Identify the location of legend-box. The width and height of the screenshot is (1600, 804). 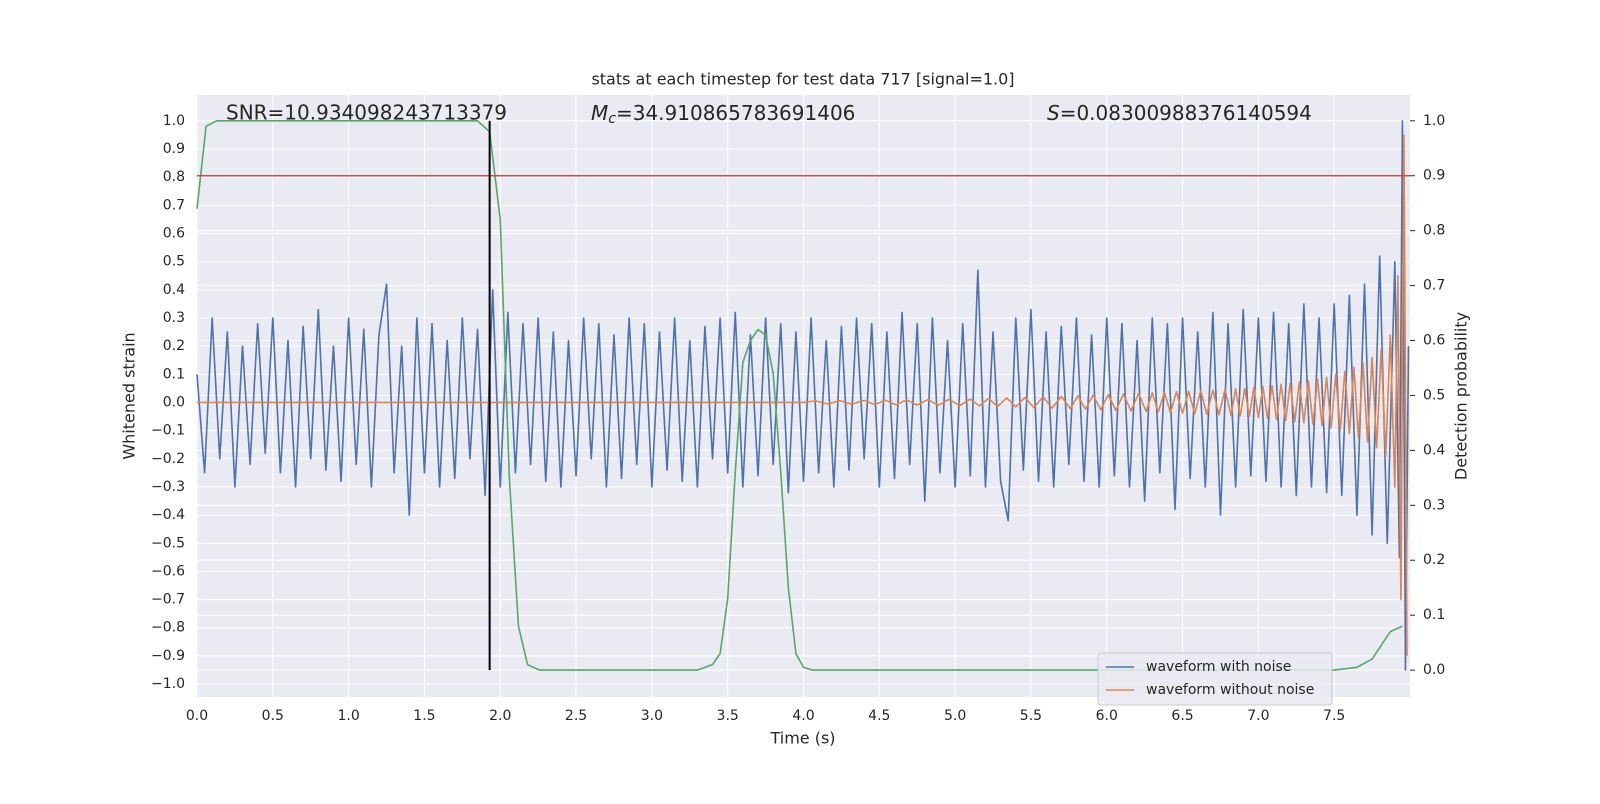
(1215, 679).